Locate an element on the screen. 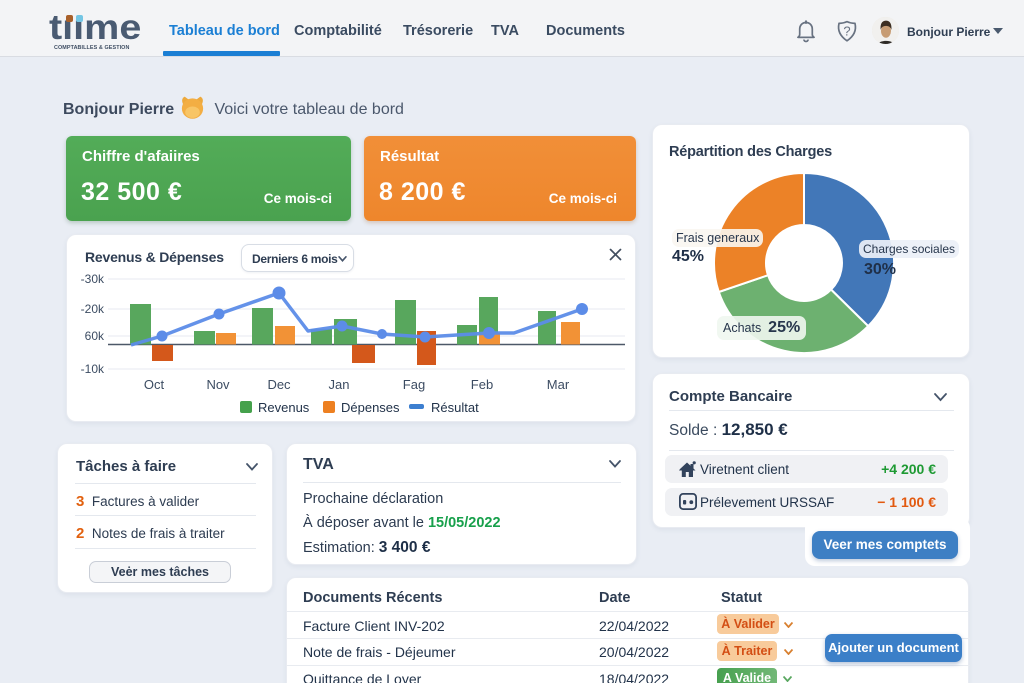 The image size is (1024, 683). svg-text: -20k is located at coordinates (93, 309).